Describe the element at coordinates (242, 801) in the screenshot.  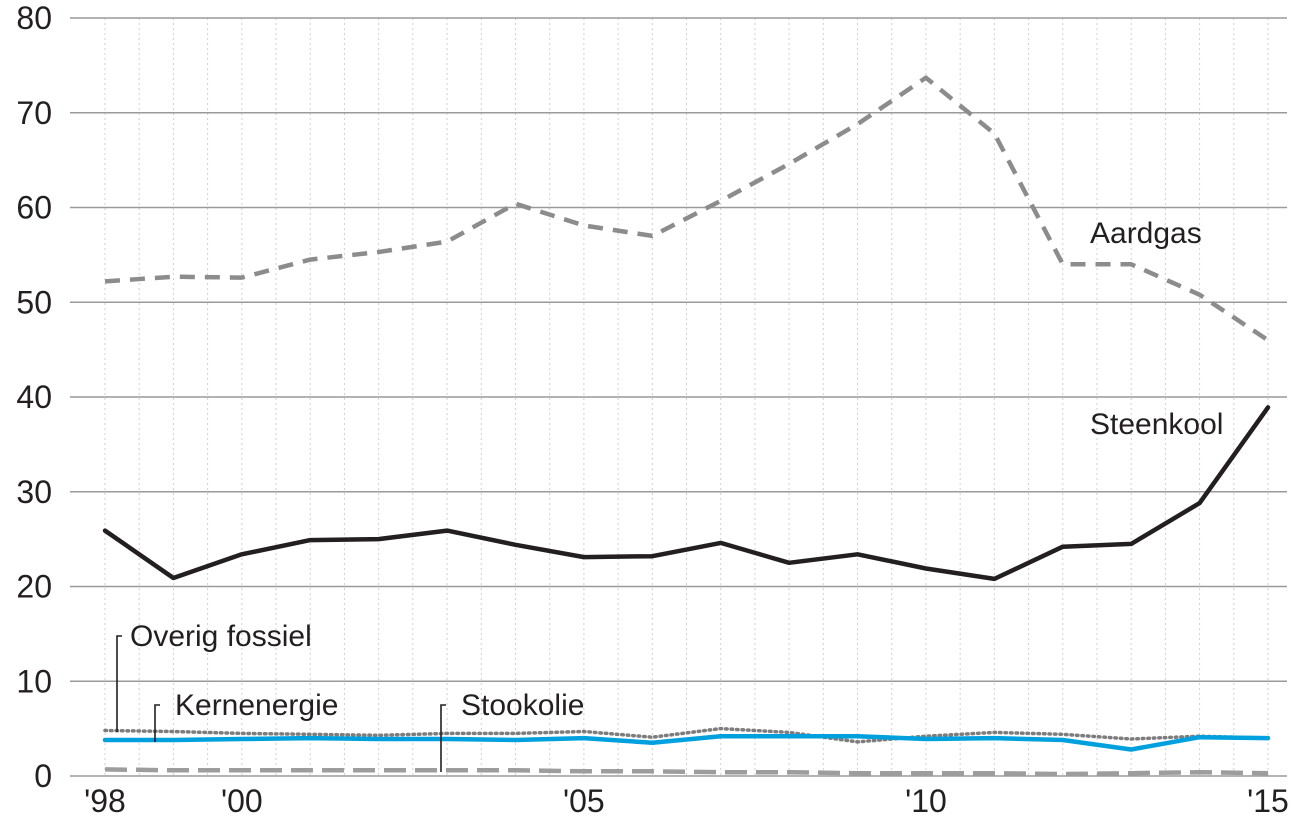
I see `x-tick-label: '00` at that location.